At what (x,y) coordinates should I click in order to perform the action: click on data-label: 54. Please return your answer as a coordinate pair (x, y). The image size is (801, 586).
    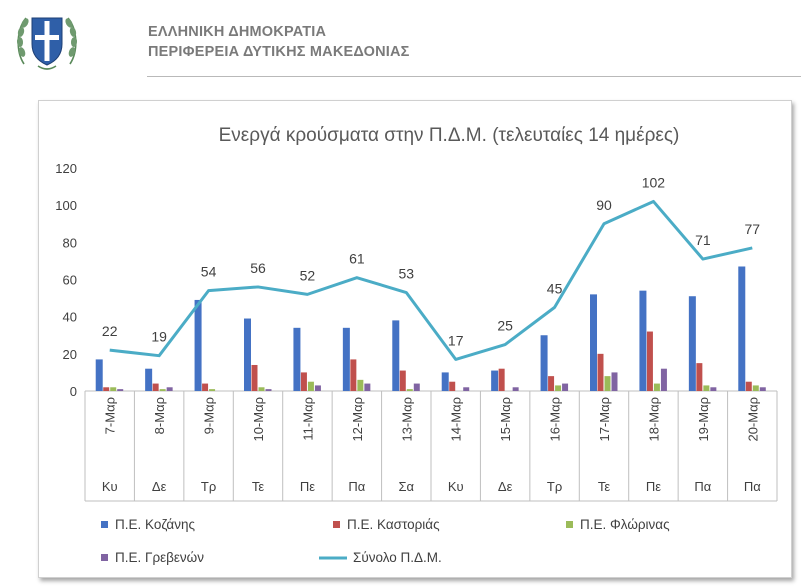
    Looking at the image, I should click on (209, 272).